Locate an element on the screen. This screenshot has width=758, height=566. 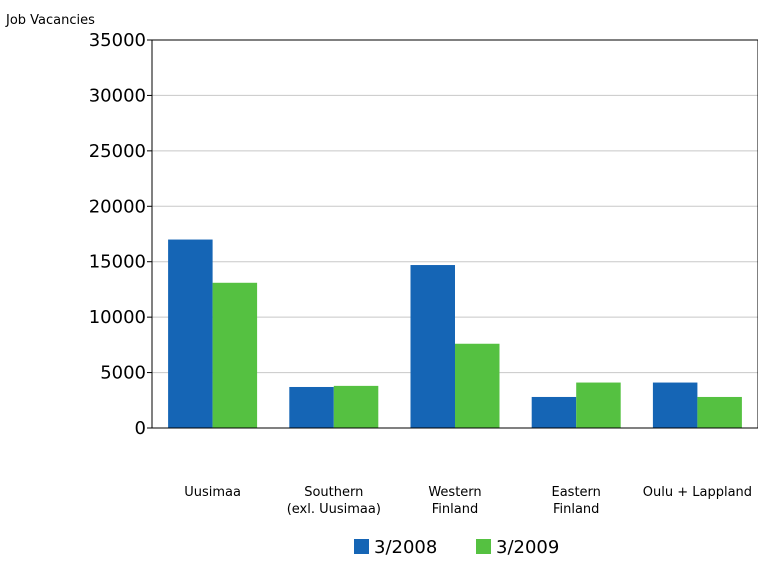
y-tick-label: 0 is located at coordinates (140, 428).